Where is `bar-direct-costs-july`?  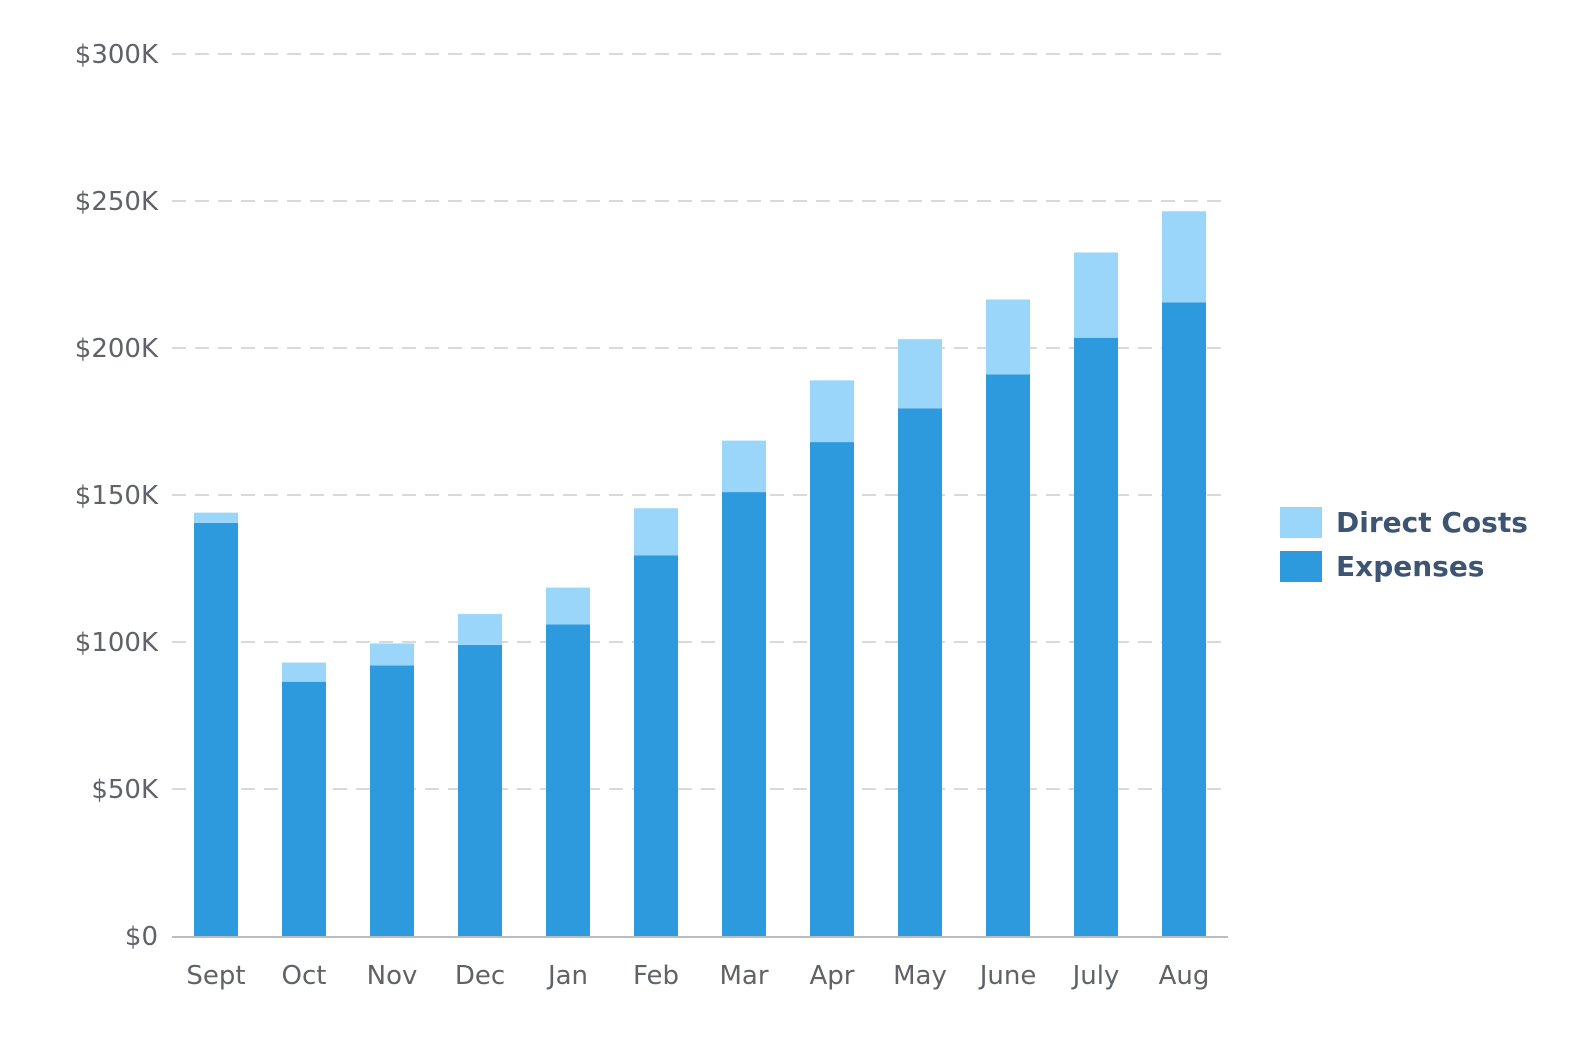
bar-direct-costs-july is located at coordinates (1096, 295).